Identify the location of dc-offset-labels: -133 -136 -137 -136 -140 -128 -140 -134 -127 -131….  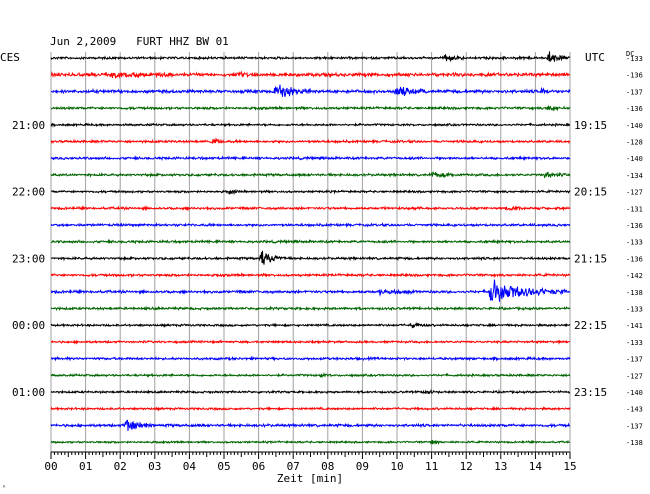
(634, 251).